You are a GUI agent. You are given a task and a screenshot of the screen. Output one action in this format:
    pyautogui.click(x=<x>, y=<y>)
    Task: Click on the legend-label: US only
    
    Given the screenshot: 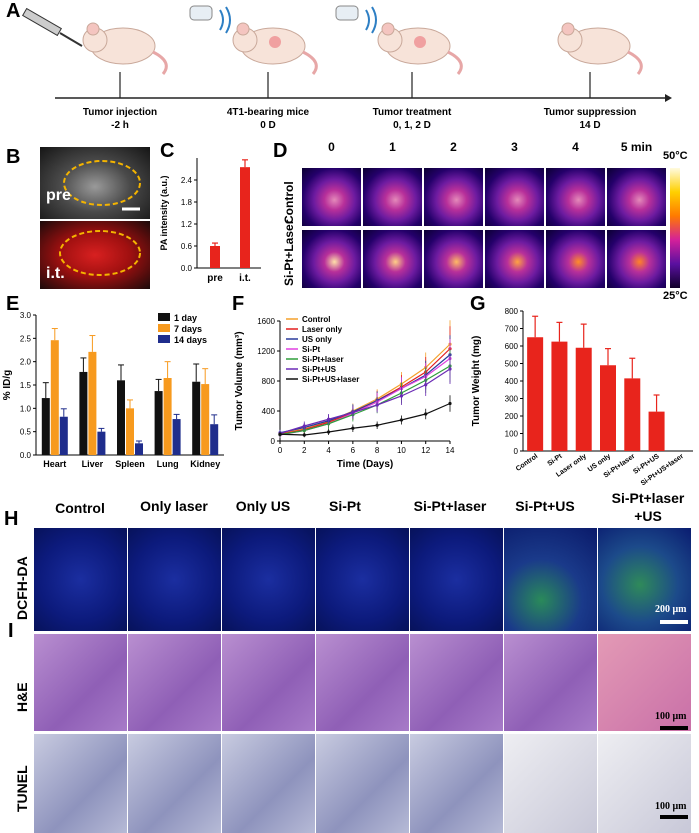 What is the action you would take?
    pyautogui.click(x=317, y=339)
    